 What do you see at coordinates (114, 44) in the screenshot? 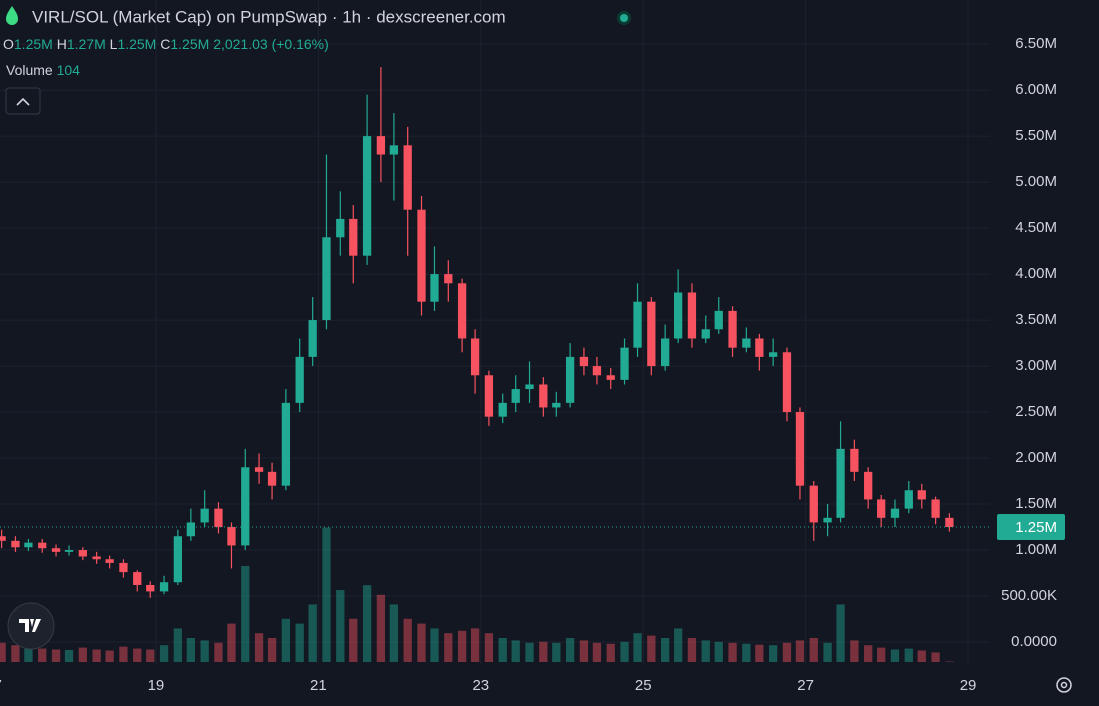
I see `l-label: L` at bounding box center [114, 44].